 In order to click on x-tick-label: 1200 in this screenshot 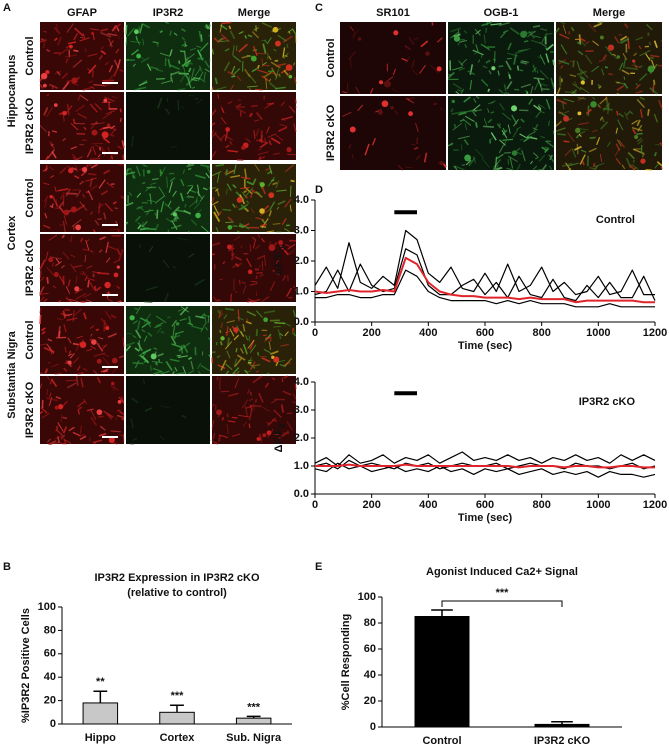, I will do `click(655, 333)`.